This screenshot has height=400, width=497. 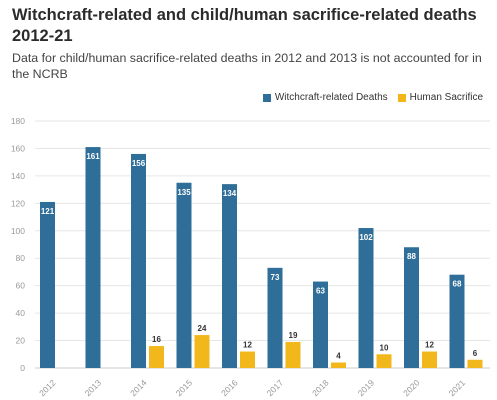 I want to click on data-label: 63, so click(x=320, y=291).